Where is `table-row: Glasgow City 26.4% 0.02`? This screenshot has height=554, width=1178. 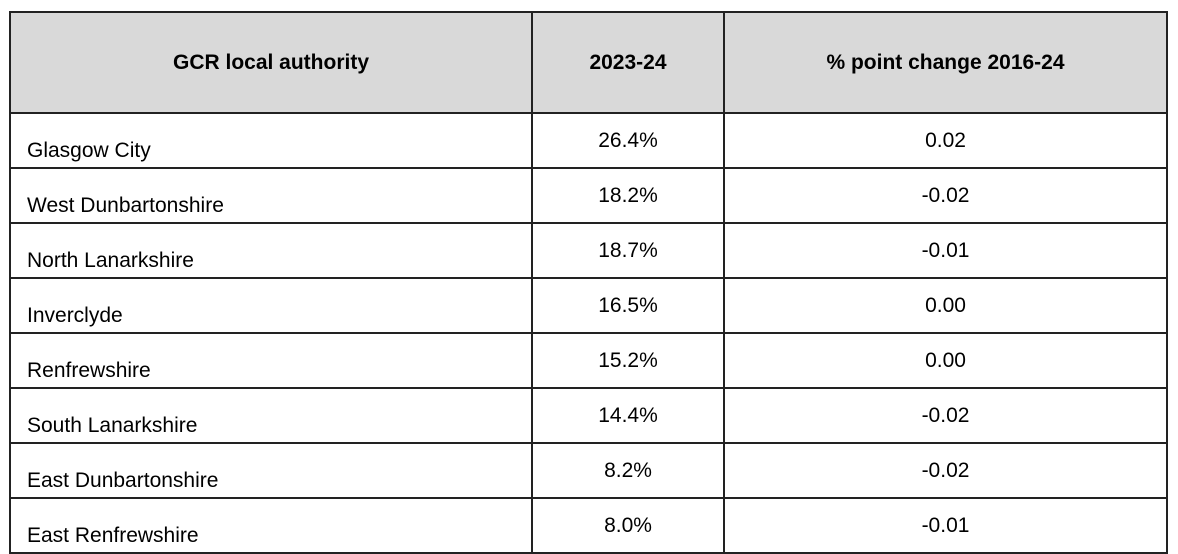
table-row: Glasgow City 26.4% 0.02 is located at coordinates (588, 140).